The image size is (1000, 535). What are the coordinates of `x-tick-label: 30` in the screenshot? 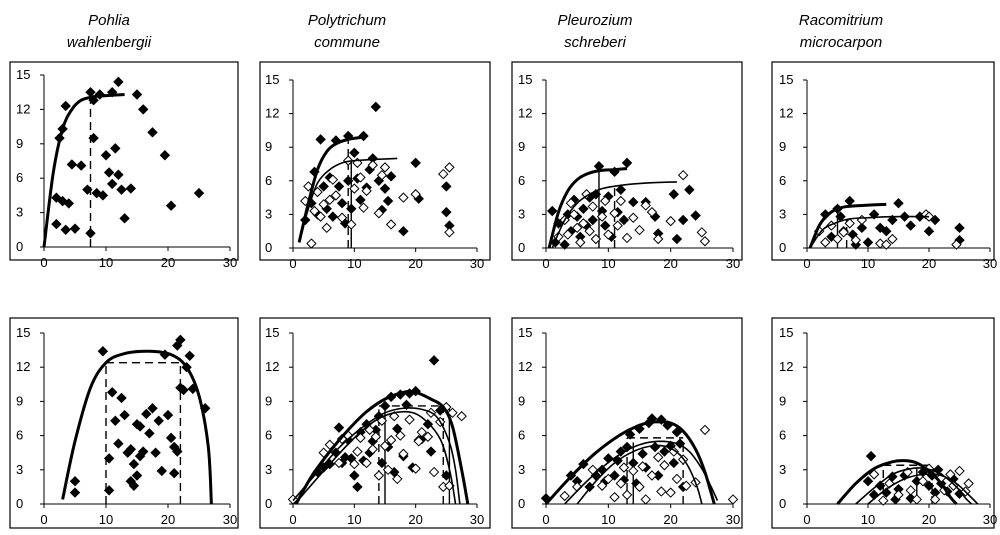 It's located at (733, 519).